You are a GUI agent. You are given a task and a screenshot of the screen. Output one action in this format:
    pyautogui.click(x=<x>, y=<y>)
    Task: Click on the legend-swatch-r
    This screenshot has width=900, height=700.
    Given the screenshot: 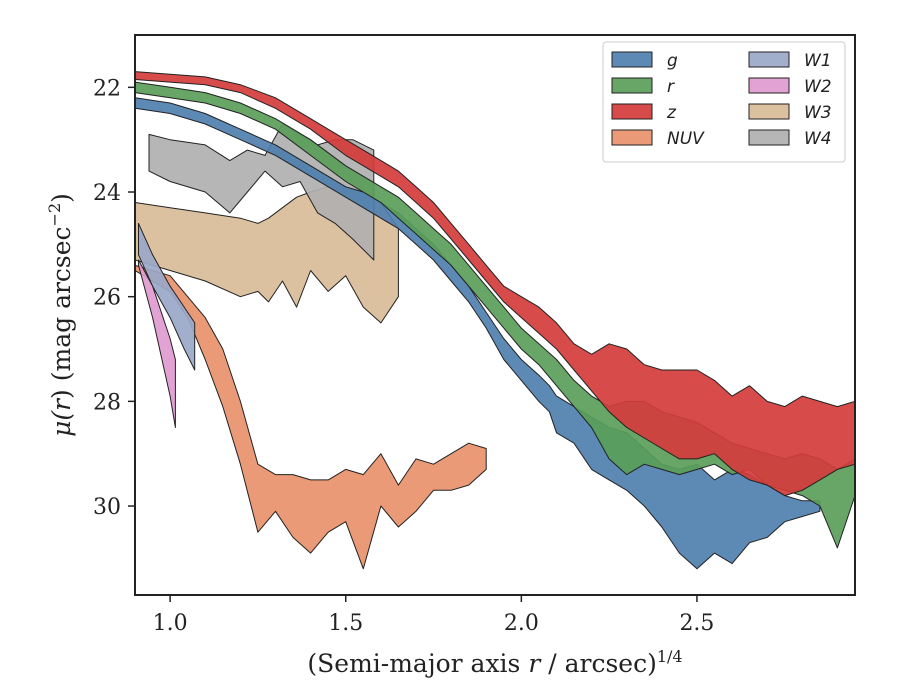 What is the action you would take?
    pyautogui.click(x=632, y=85)
    